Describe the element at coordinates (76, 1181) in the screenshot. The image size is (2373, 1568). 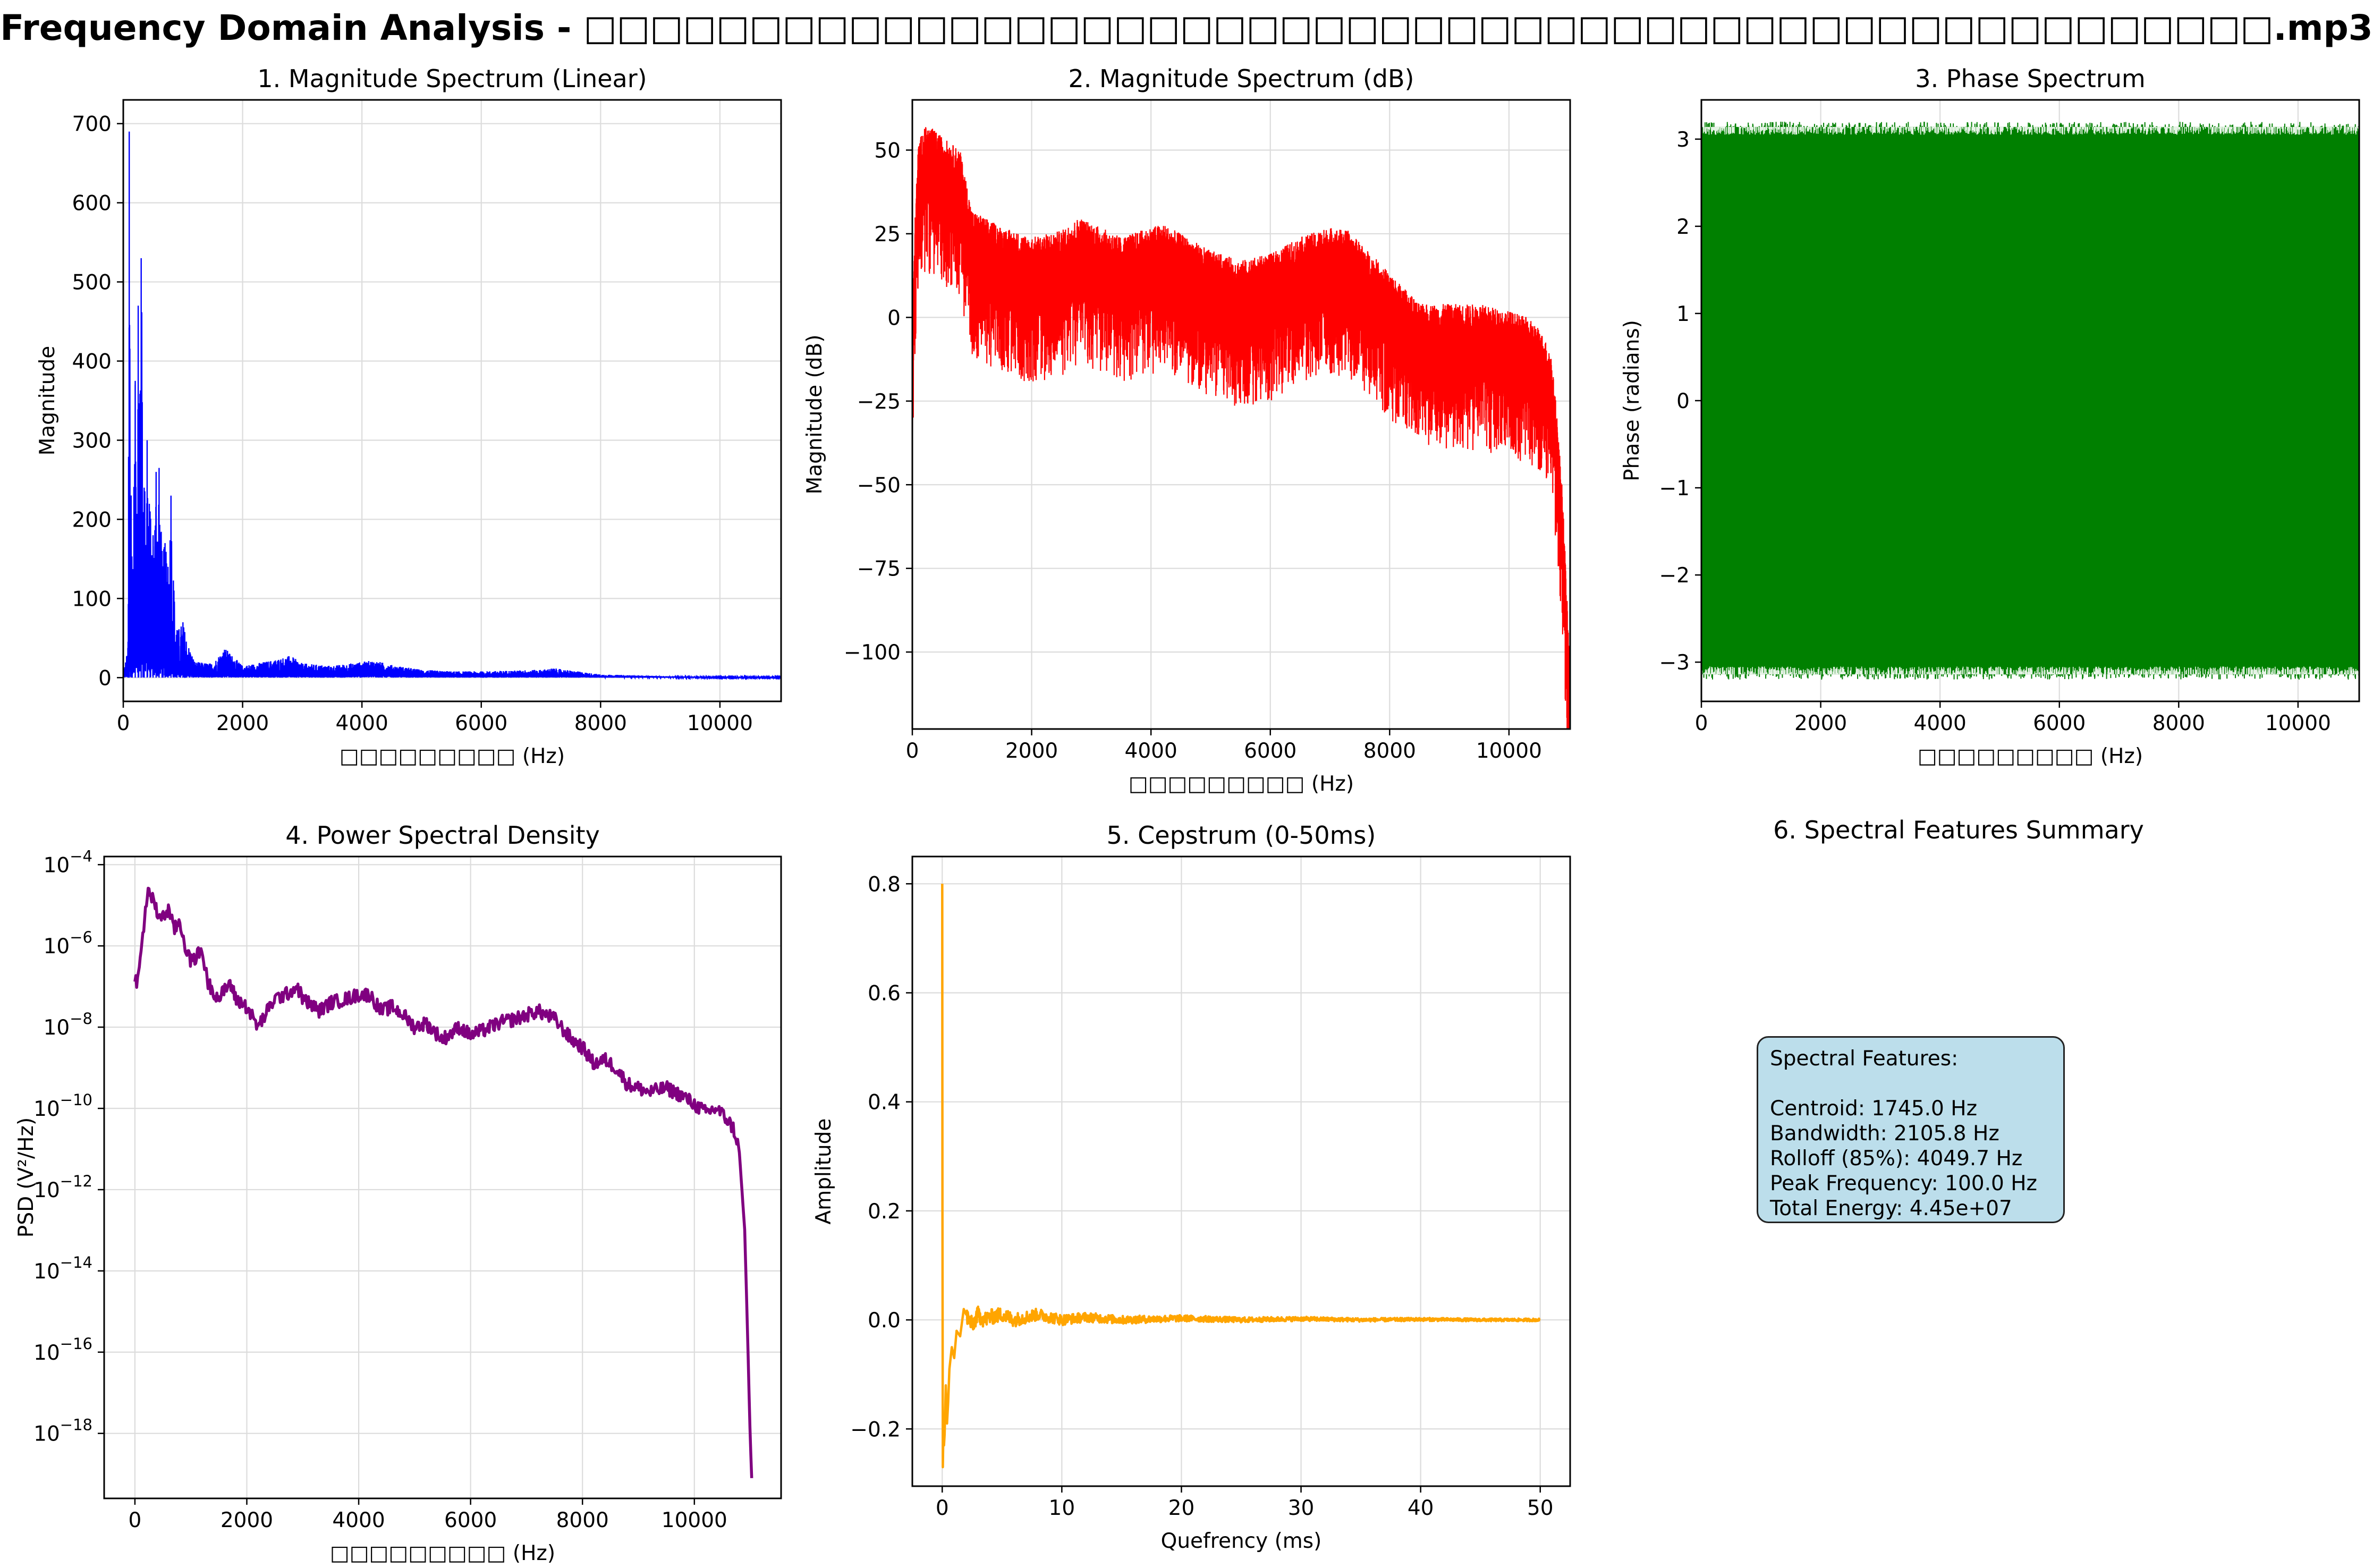
I see `y-tick-label-exponent: −12` at that location.